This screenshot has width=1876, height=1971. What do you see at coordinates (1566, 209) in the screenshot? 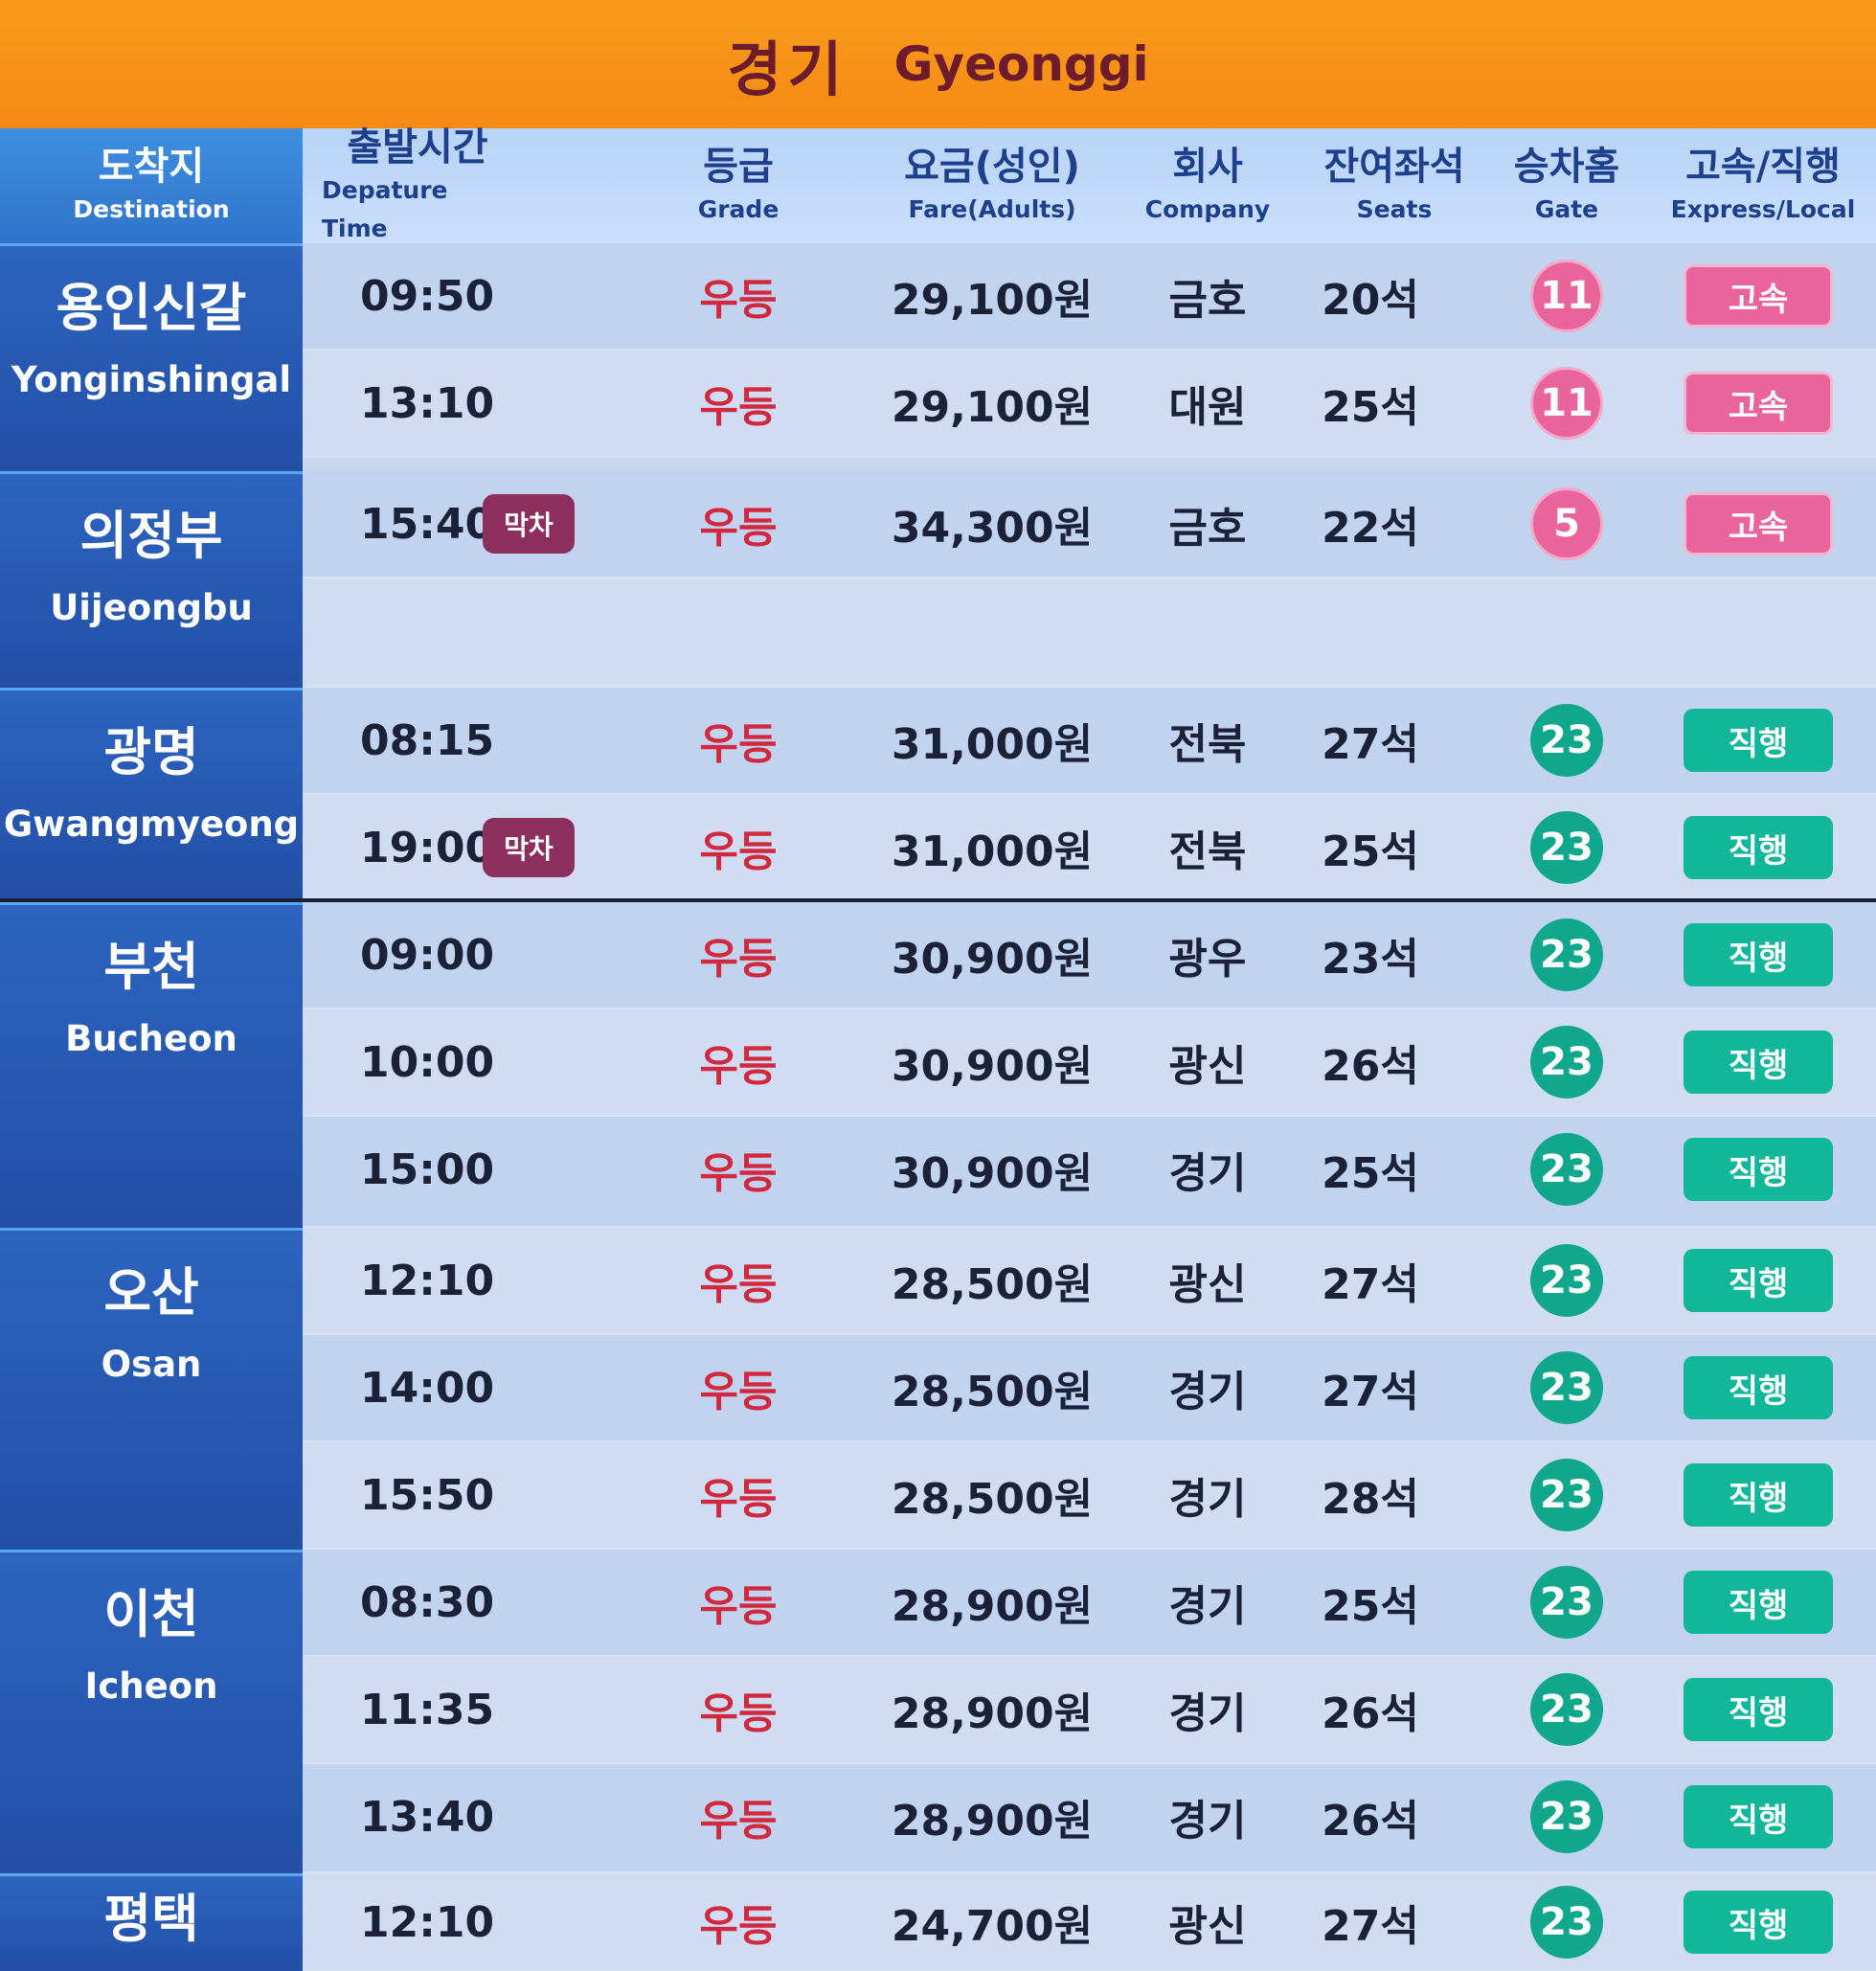
I see `header-gate-en: Gate` at bounding box center [1566, 209].